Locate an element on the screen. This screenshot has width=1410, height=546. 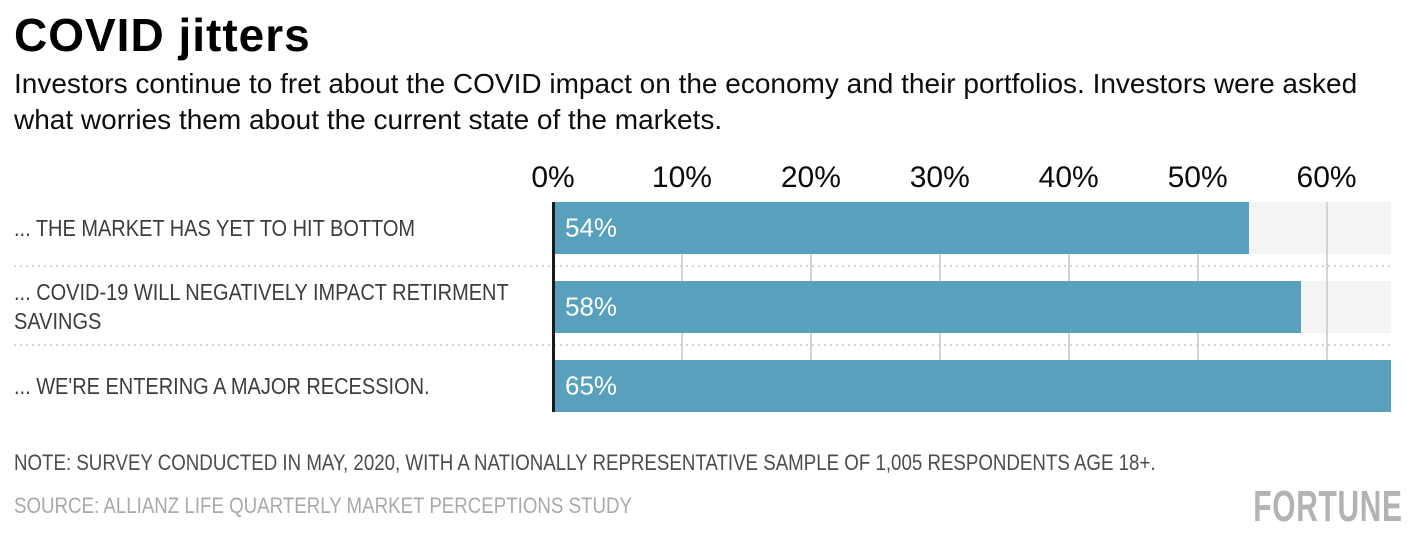
bar: 54% is located at coordinates (901, 228).